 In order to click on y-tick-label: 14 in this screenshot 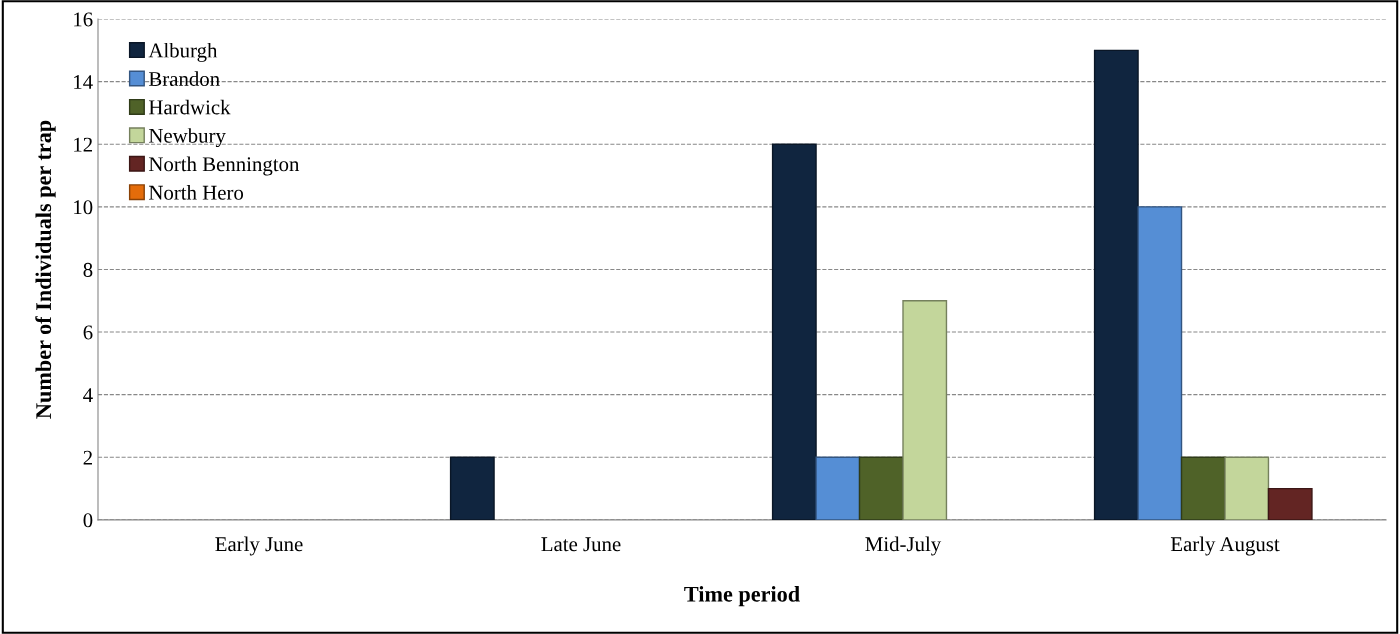, I will do `click(83, 82)`.